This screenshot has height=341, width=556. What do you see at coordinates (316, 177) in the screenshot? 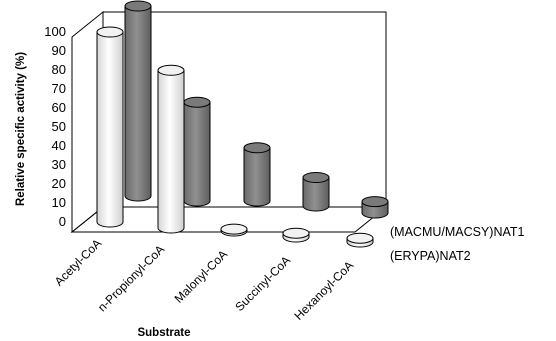
I see `bar-nat1-3-top` at bounding box center [316, 177].